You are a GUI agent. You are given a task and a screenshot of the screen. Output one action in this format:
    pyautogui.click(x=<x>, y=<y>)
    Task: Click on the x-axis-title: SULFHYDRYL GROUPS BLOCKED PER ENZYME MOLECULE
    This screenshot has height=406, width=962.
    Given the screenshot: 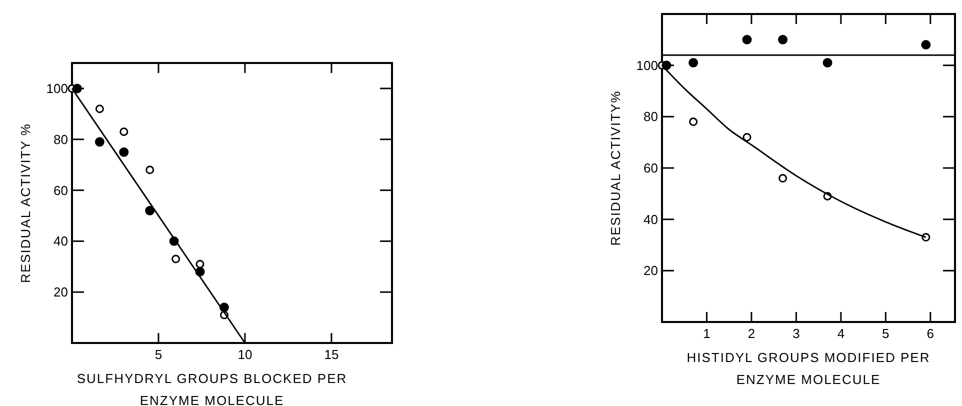 What is the action you would take?
    pyautogui.click(x=212, y=388)
    